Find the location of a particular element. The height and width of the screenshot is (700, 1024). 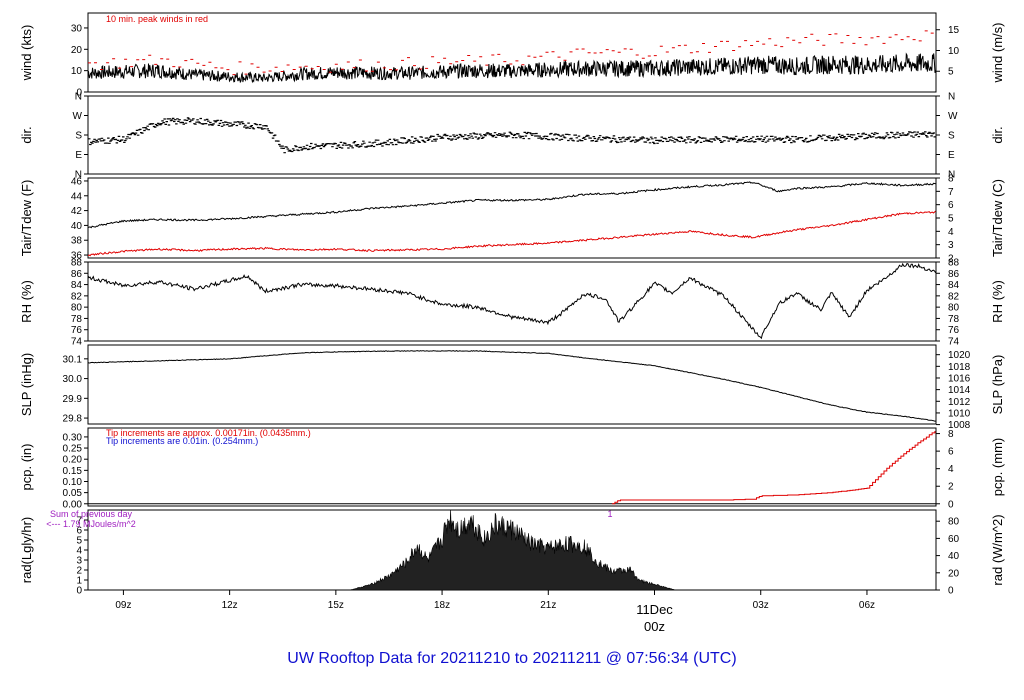

rh-plot-area is located at coordinates (512, 301).